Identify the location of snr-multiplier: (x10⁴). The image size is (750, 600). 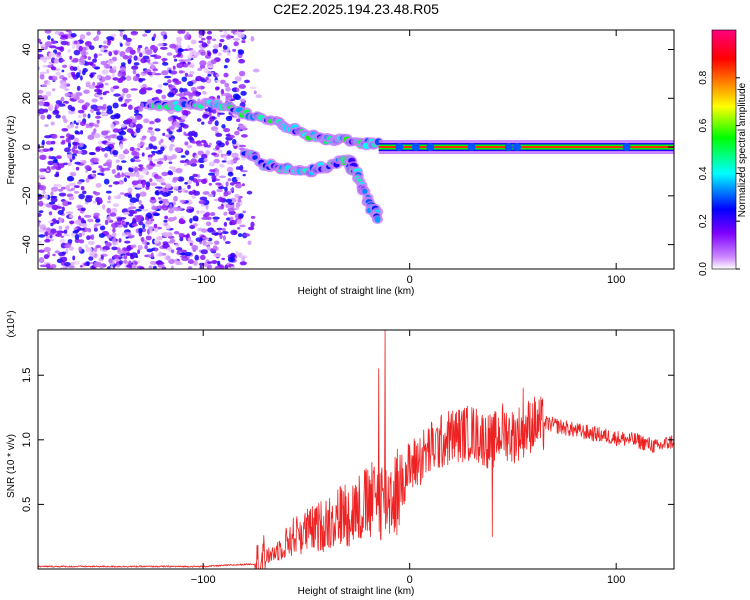
(11, 323).